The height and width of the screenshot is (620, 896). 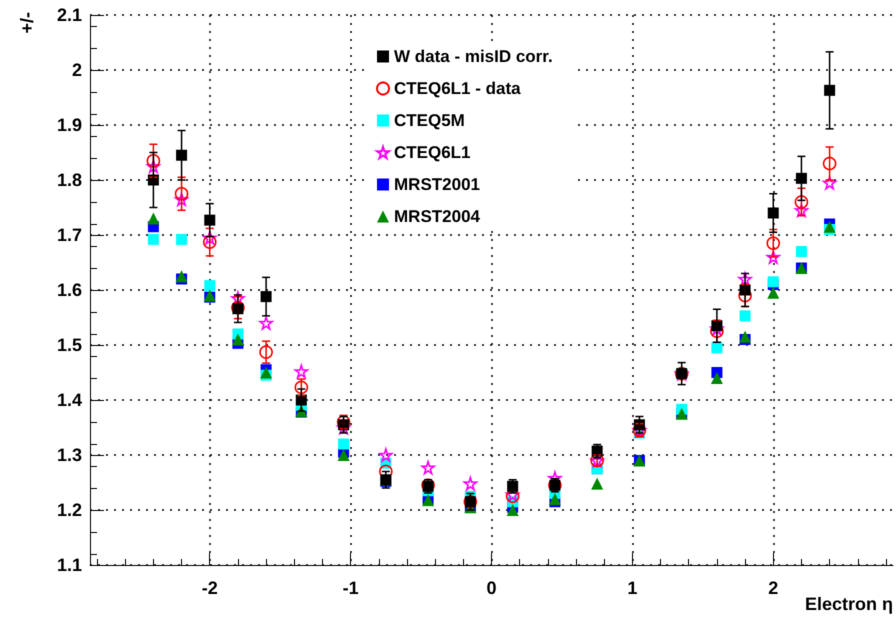 What do you see at coordinates (69, 565) in the screenshot?
I see `y-tick-label: 1.1` at bounding box center [69, 565].